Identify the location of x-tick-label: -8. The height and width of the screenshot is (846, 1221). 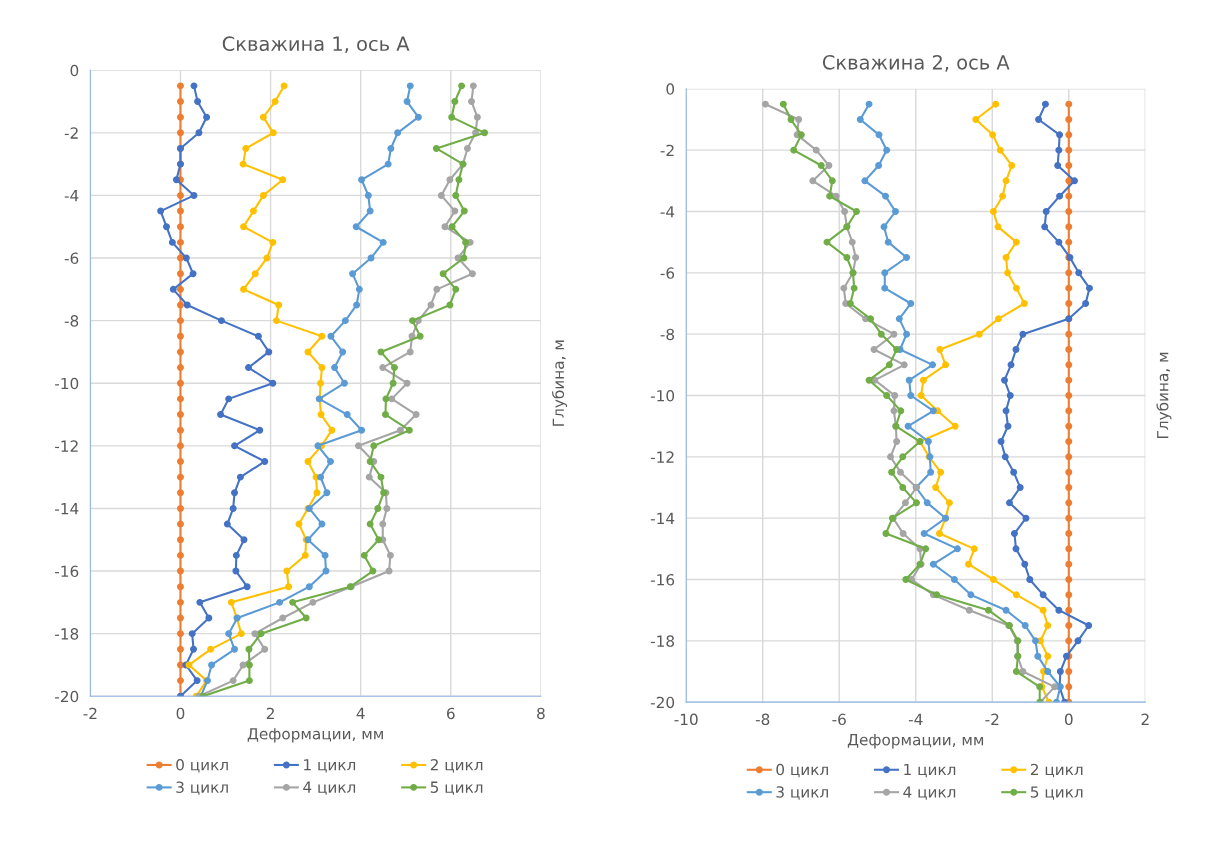
(762, 719).